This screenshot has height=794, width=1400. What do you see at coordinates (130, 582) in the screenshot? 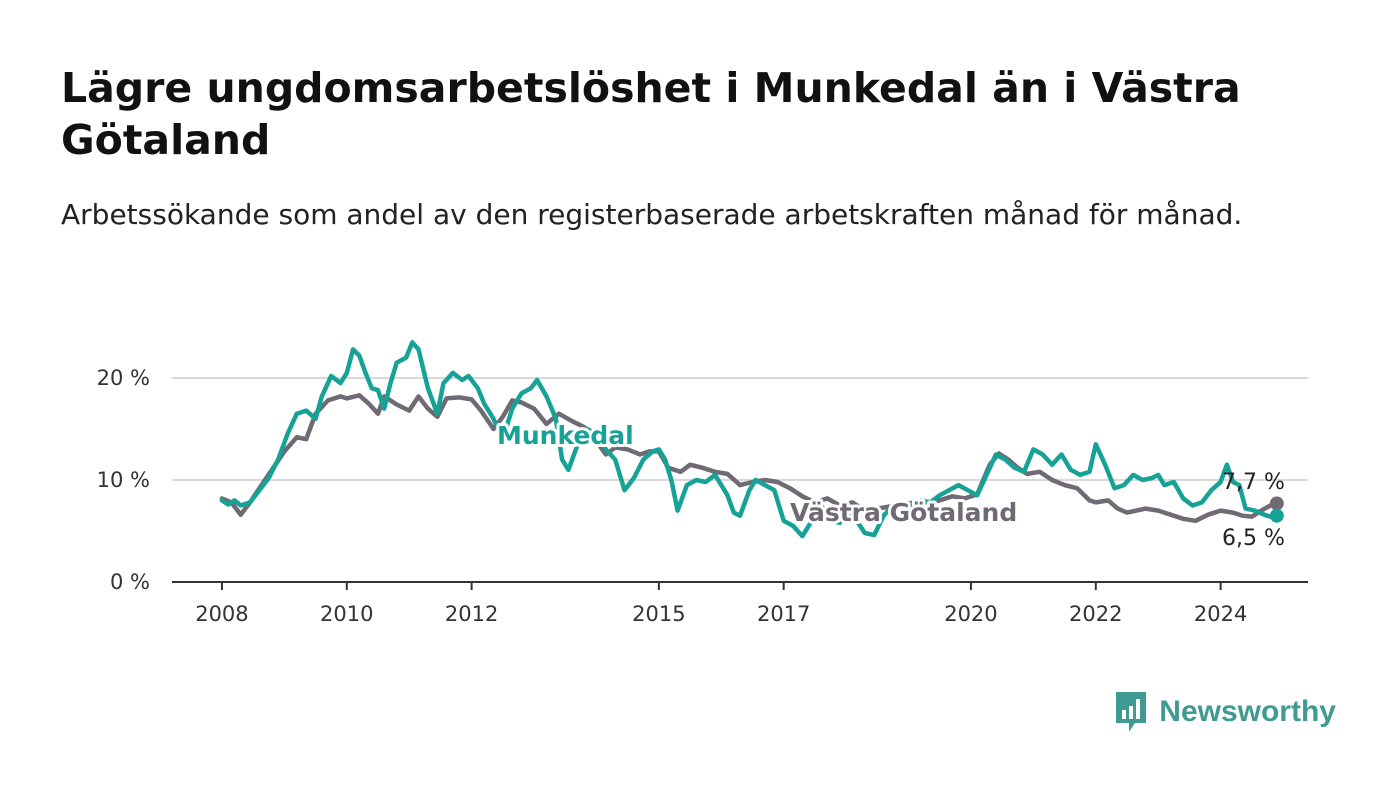
I see `y-tick-label: 0 %` at bounding box center [130, 582].